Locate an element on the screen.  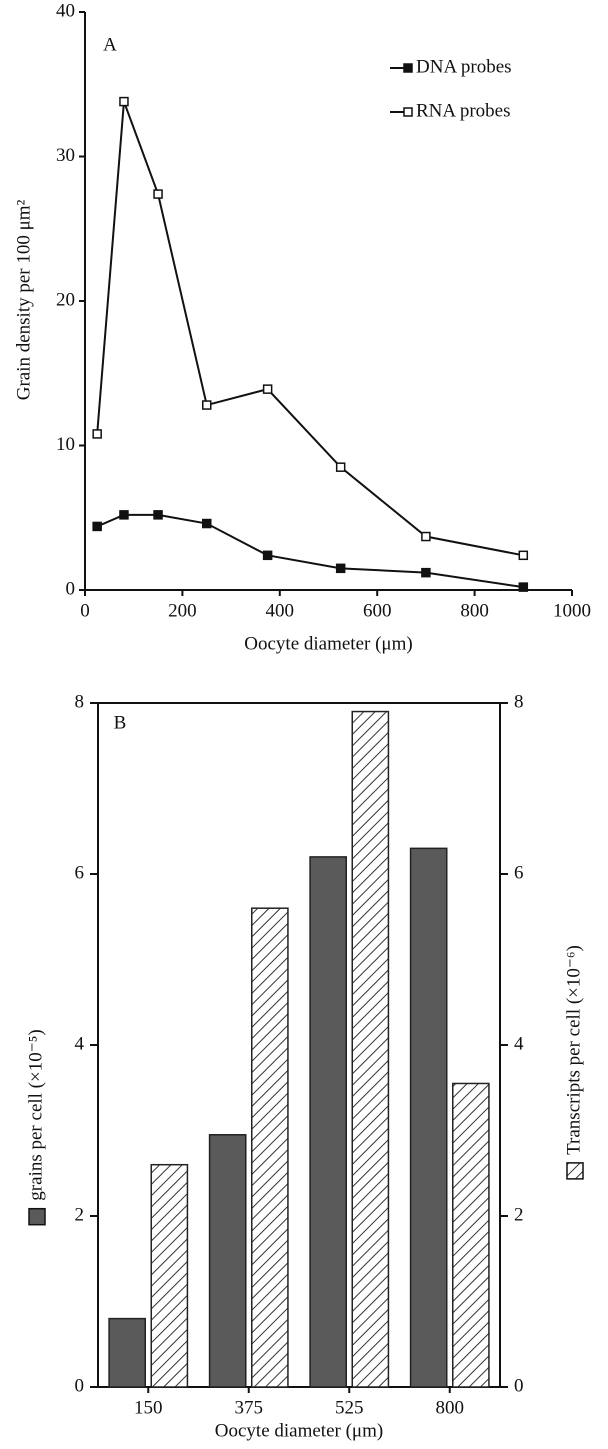
panel-label: B is located at coordinates (120, 722).